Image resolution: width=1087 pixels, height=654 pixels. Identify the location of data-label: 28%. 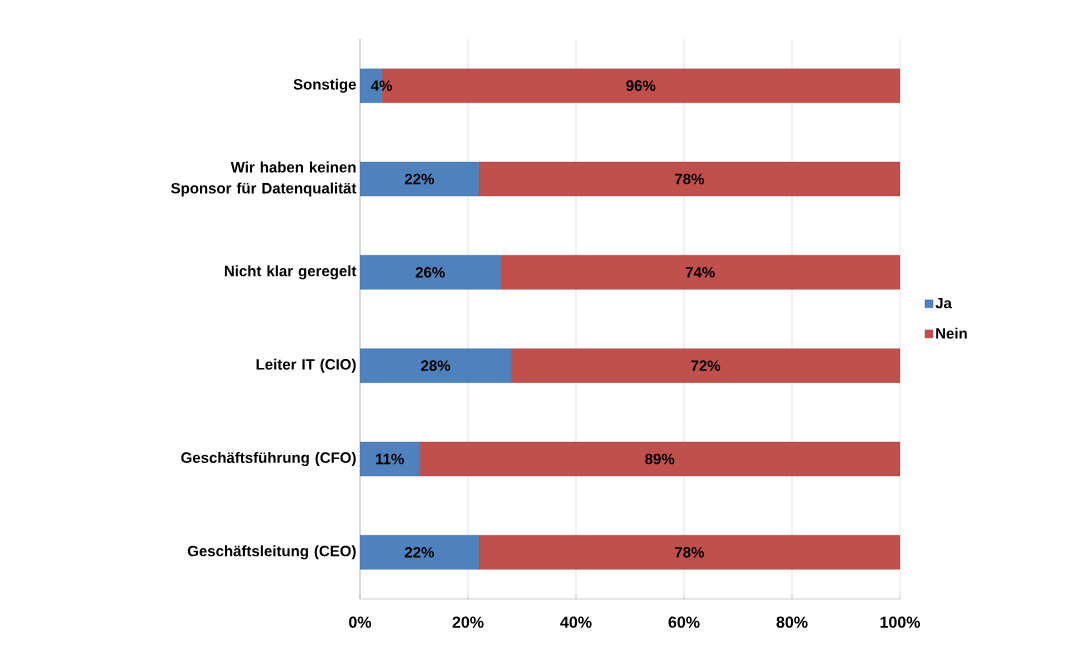
(436, 365).